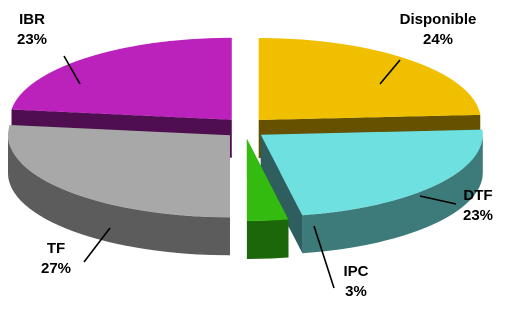 This screenshot has height=320, width=514. Describe the element at coordinates (390, 72) in the screenshot. I see `leader-line-disponible` at that location.